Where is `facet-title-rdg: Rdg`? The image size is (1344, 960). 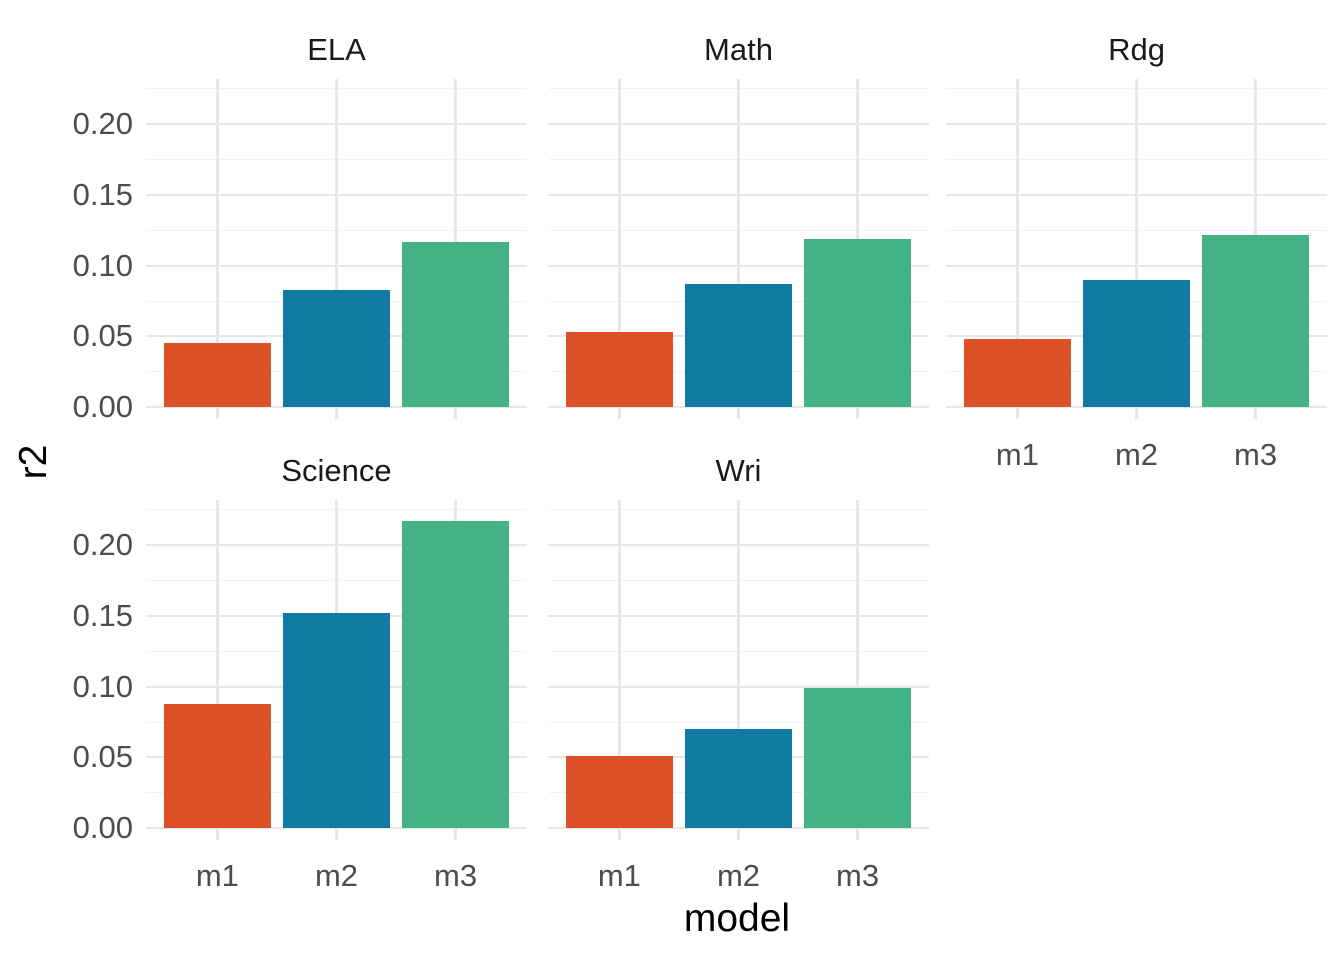
facet-title-rdg: Rdg is located at coordinates (1136, 49).